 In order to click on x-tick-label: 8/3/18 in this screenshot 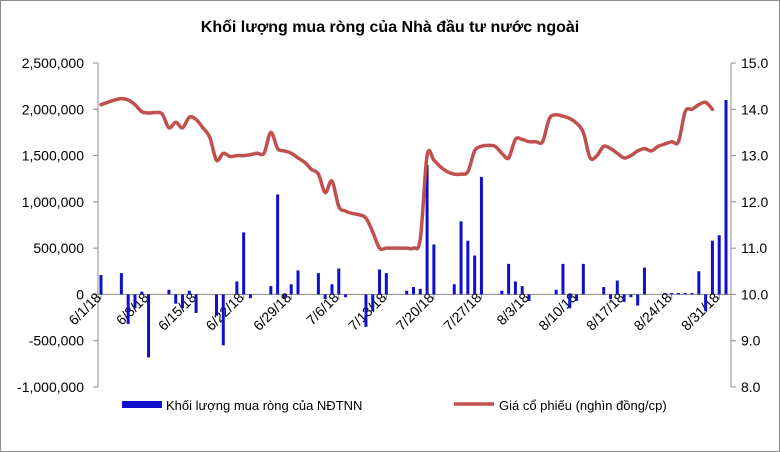, I will do `click(512, 308)`.